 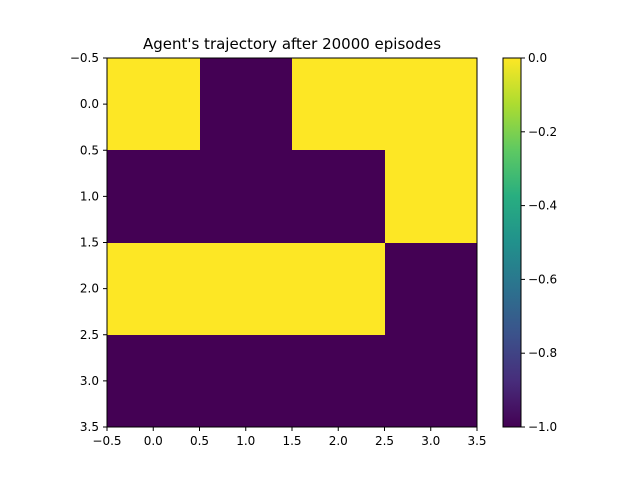 What do you see at coordinates (539, 242) in the screenshot?
I see `colorbar-axis: 0.0 −0.2 −0.4 −0.6 −0.8 −1.0` at bounding box center [539, 242].